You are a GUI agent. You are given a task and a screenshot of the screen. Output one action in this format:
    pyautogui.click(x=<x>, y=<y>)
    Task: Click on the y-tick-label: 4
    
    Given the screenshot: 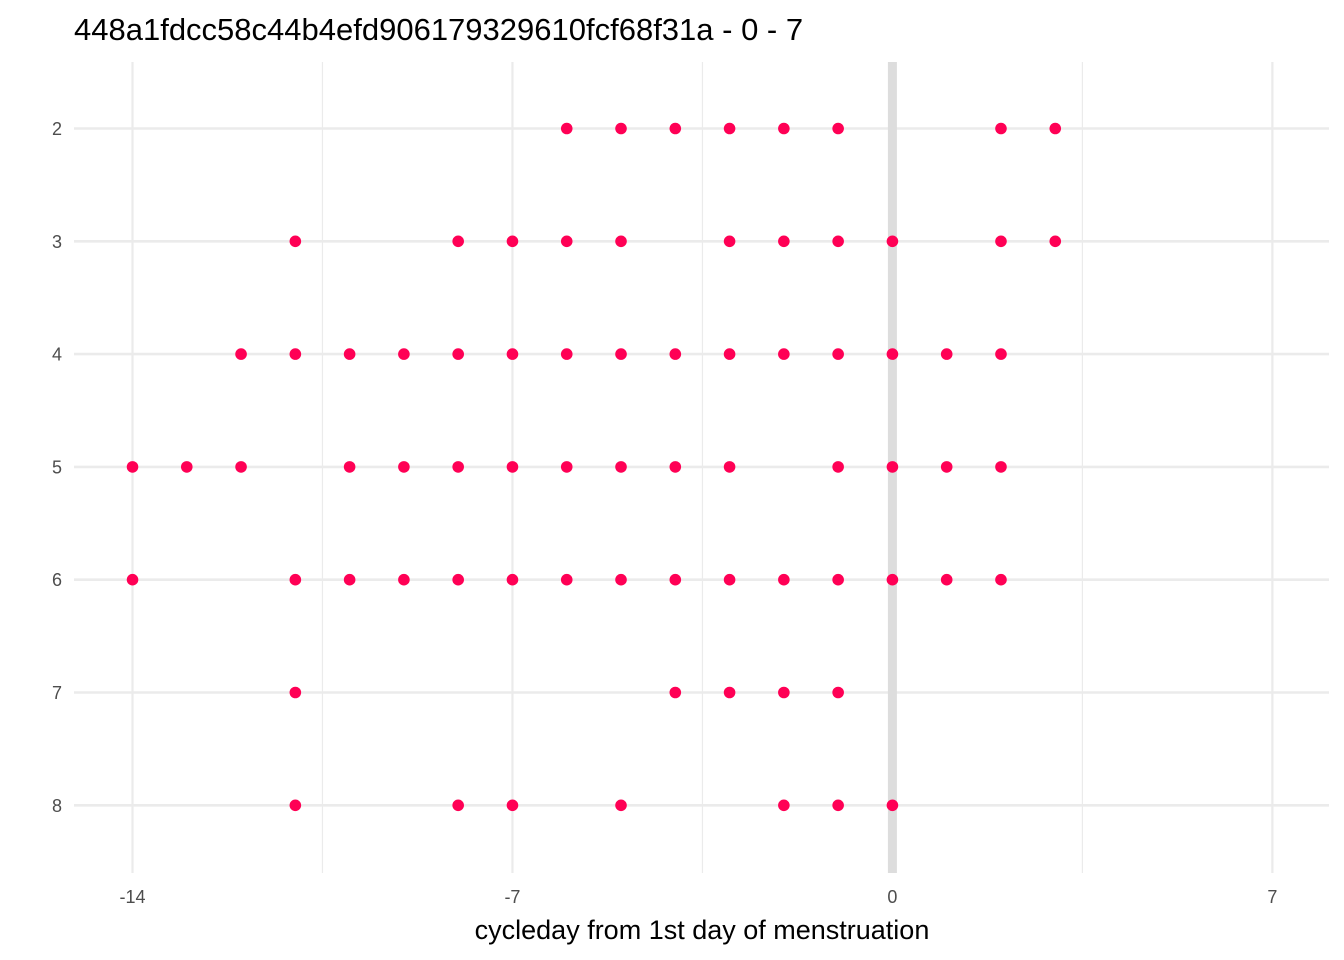 What is the action you would take?
    pyautogui.click(x=57, y=355)
    